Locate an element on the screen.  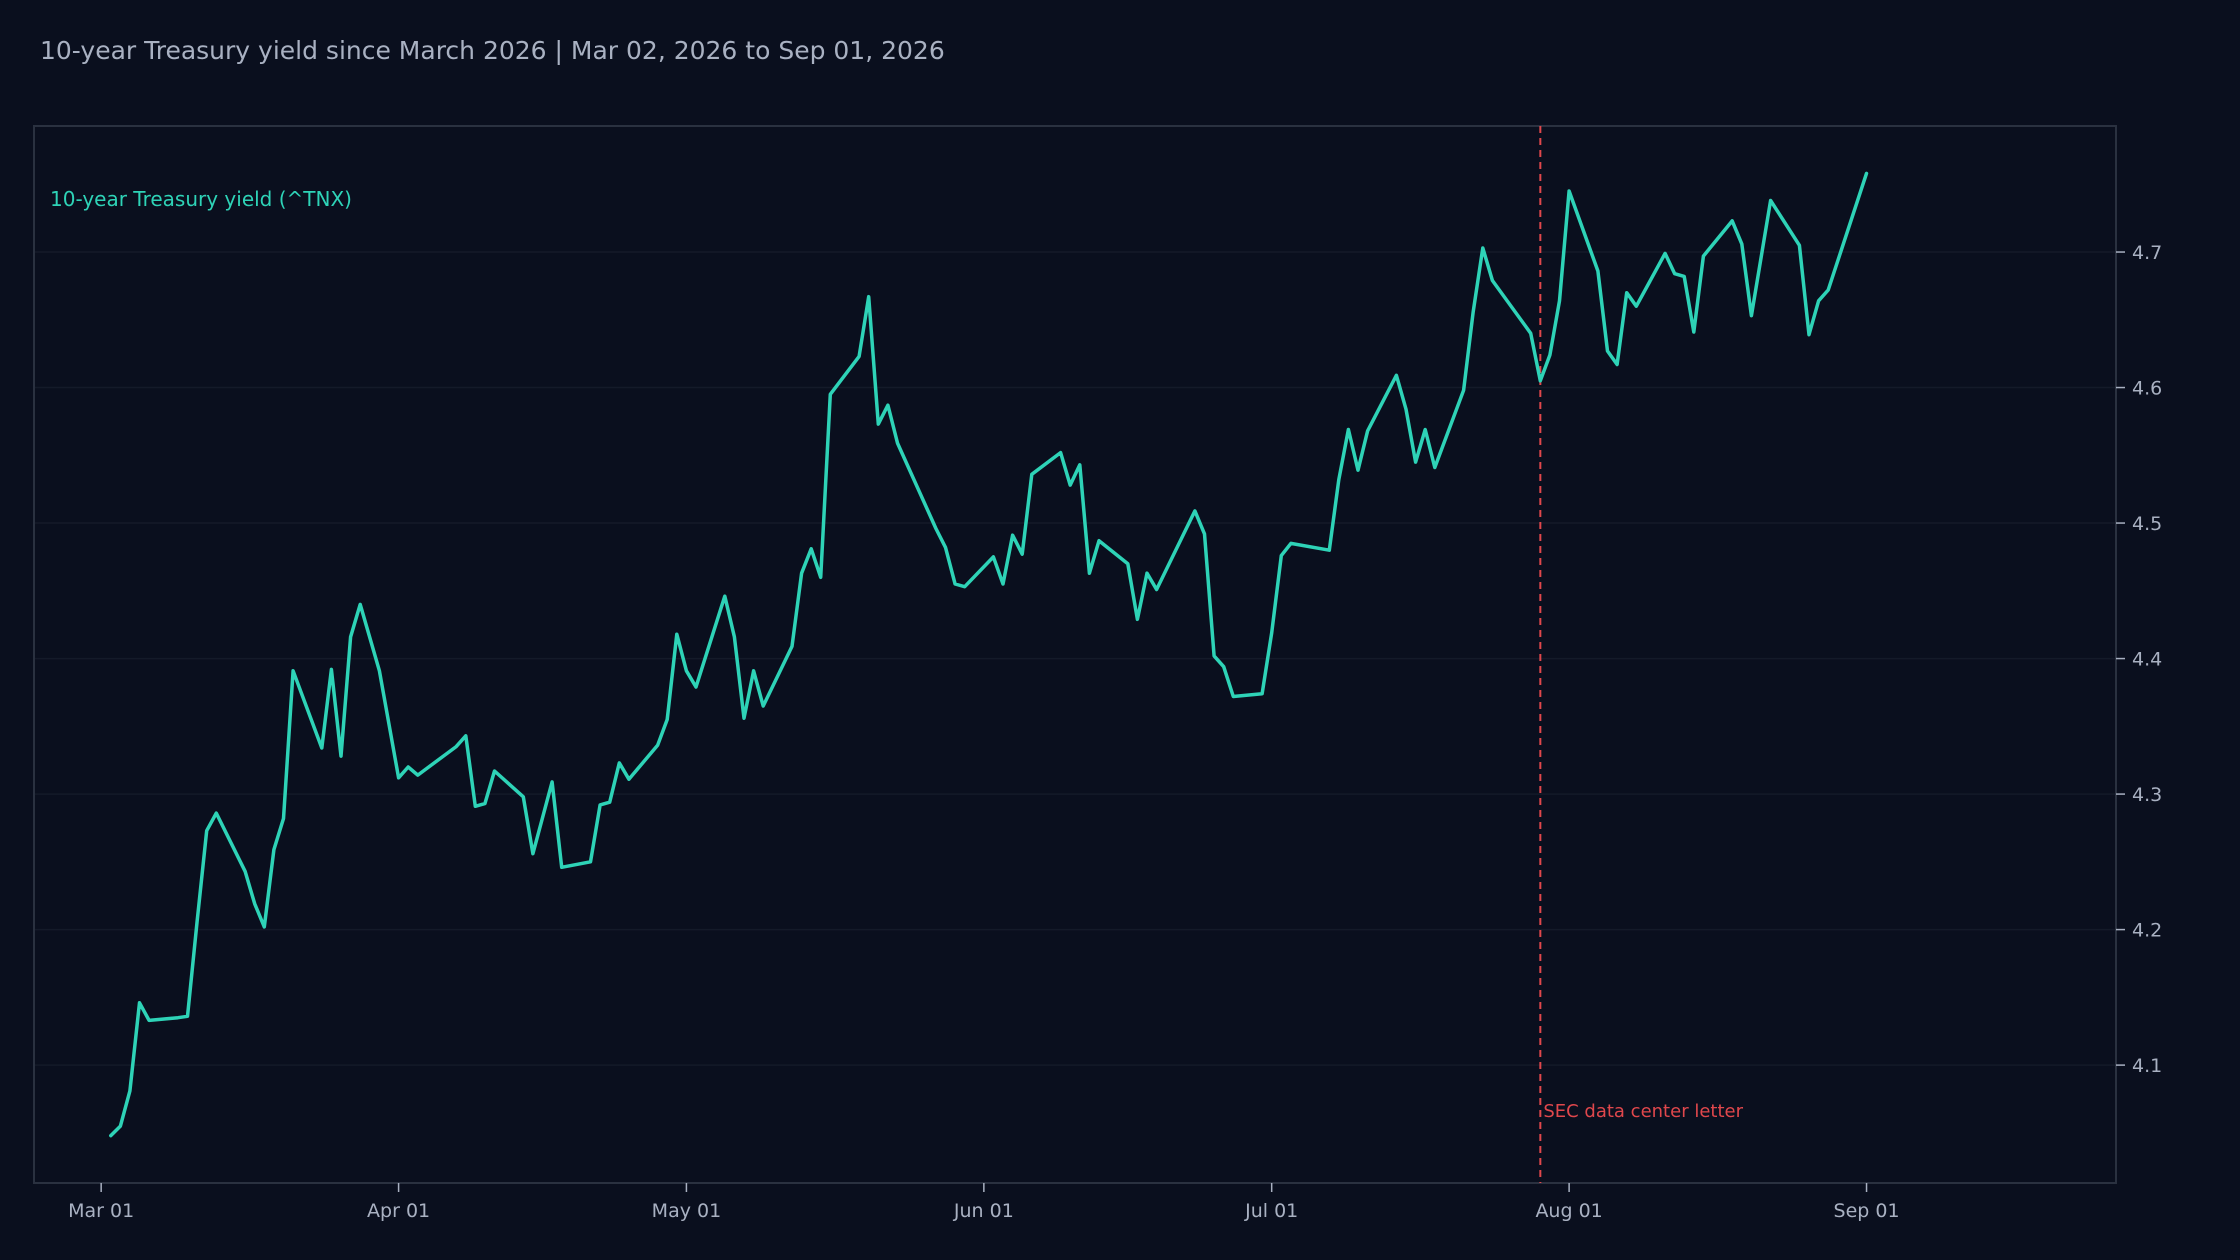
x-tick-label: Mar 01 is located at coordinates (101, 1211).